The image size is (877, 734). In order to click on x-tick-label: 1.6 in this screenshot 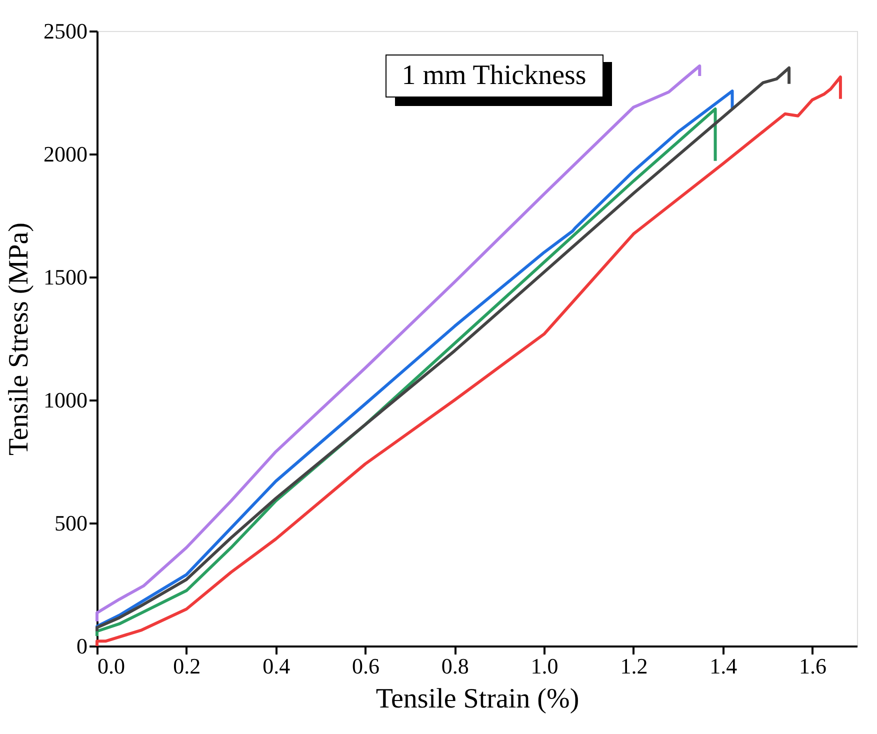, I will do `click(813, 666)`.